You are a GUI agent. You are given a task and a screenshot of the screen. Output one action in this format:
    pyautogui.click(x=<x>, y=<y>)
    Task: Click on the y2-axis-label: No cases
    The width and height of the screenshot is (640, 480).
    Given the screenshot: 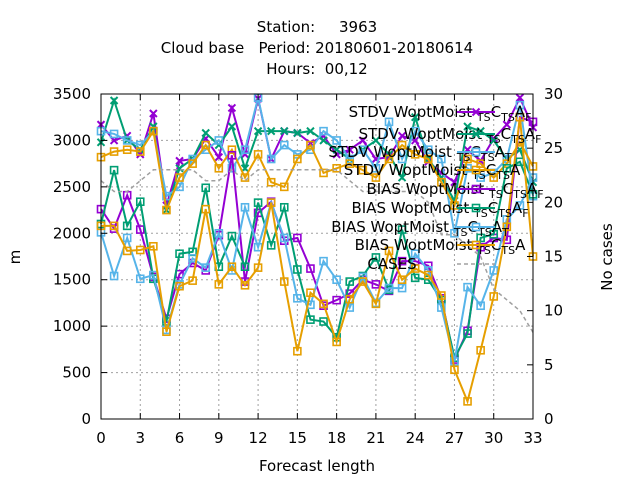 What is the action you would take?
    pyautogui.click(x=607, y=257)
    